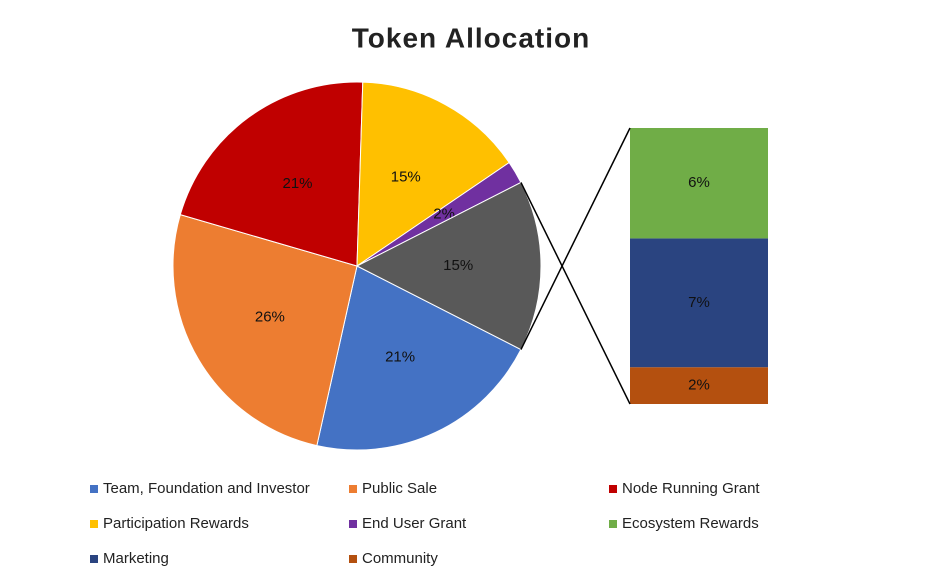 The width and height of the screenshot is (942, 588). What do you see at coordinates (691, 488) in the screenshot?
I see `legend-label: Node Running Grant` at bounding box center [691, 488].